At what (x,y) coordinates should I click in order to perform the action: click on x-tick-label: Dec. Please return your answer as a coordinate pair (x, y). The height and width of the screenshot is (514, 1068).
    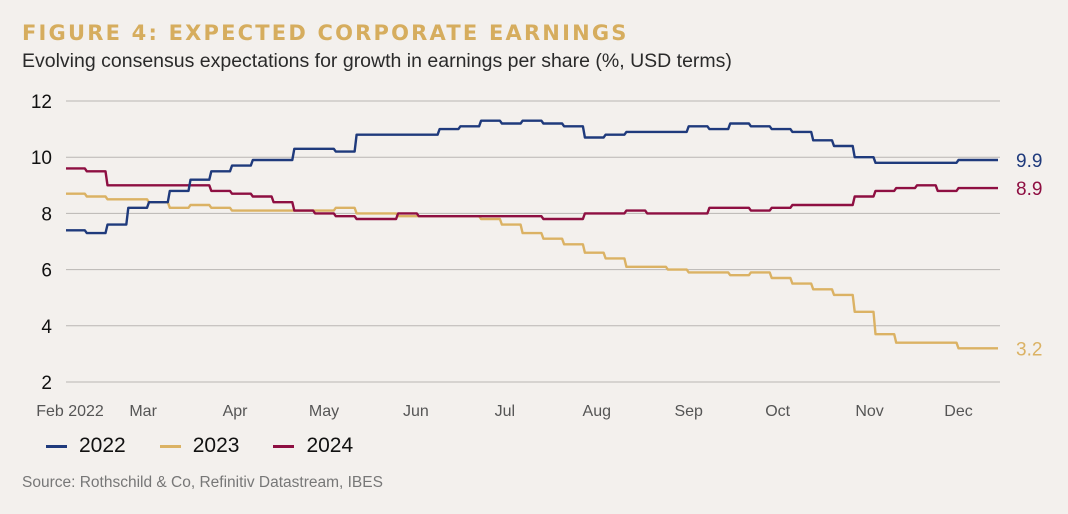
    Looking at the image, I should click on (958, 411).